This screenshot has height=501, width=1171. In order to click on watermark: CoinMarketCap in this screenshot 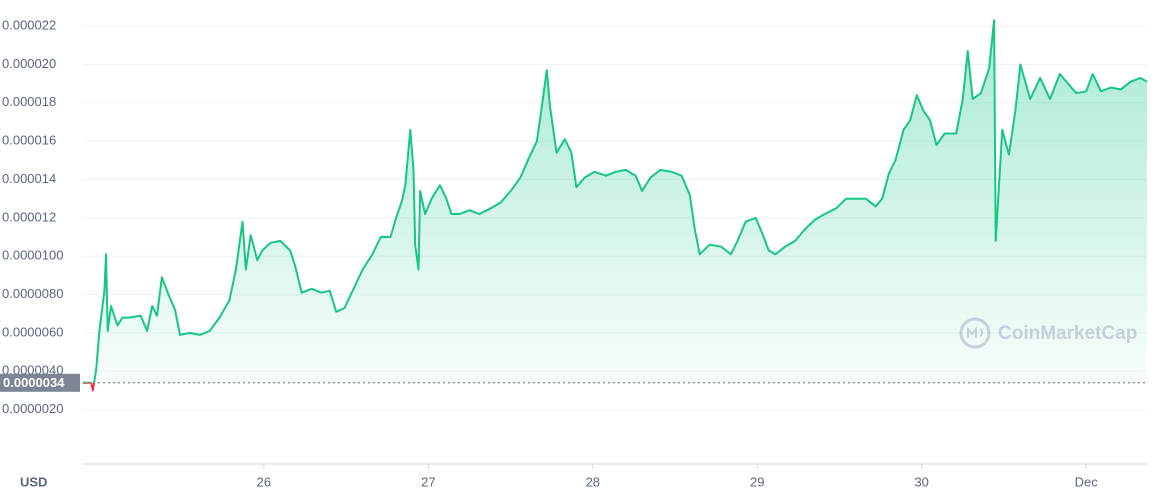, I will do `click(1048, 333)`.